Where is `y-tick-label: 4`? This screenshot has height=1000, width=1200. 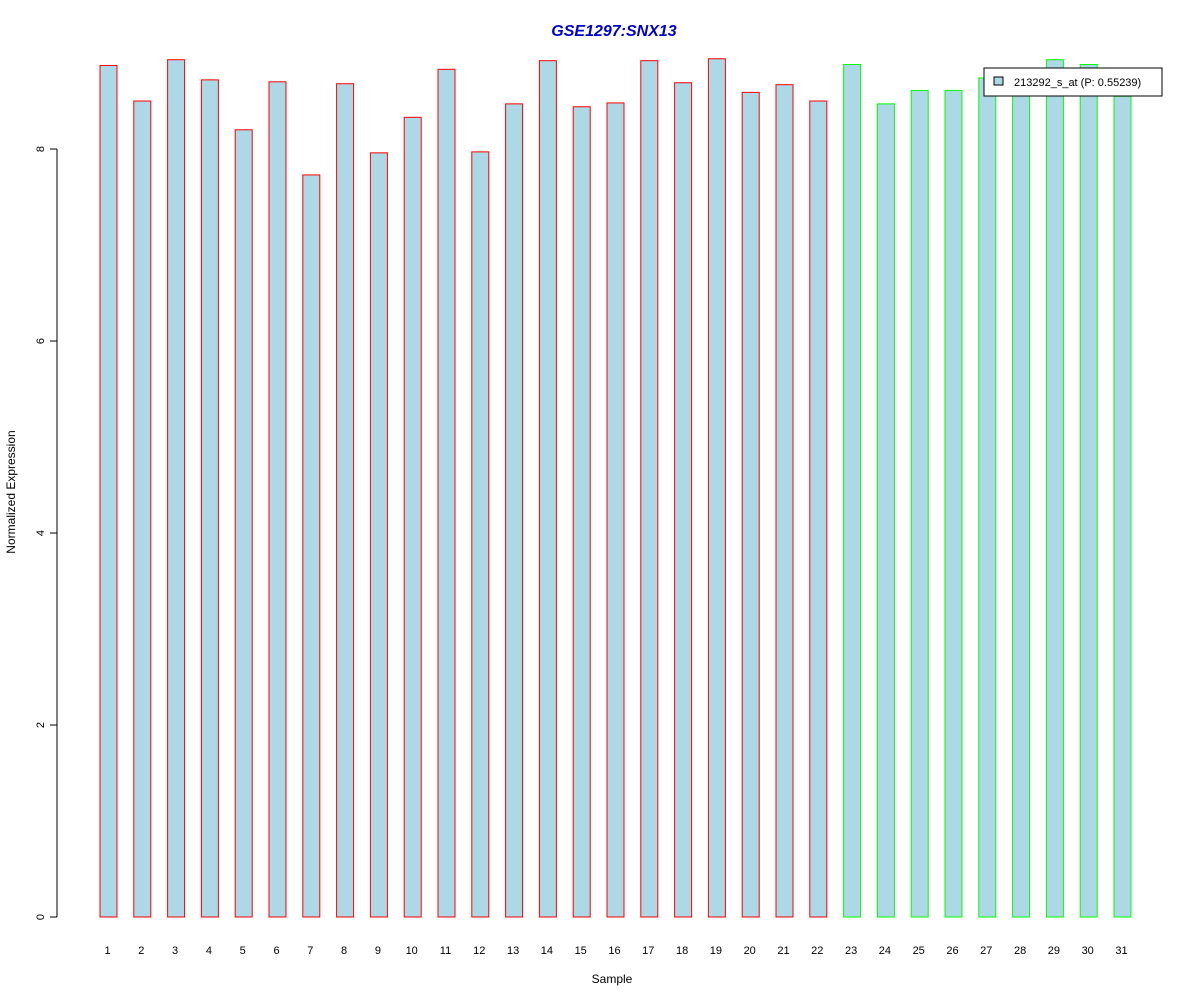
y-tick-label: 4 is located at coordinates (41, 533).